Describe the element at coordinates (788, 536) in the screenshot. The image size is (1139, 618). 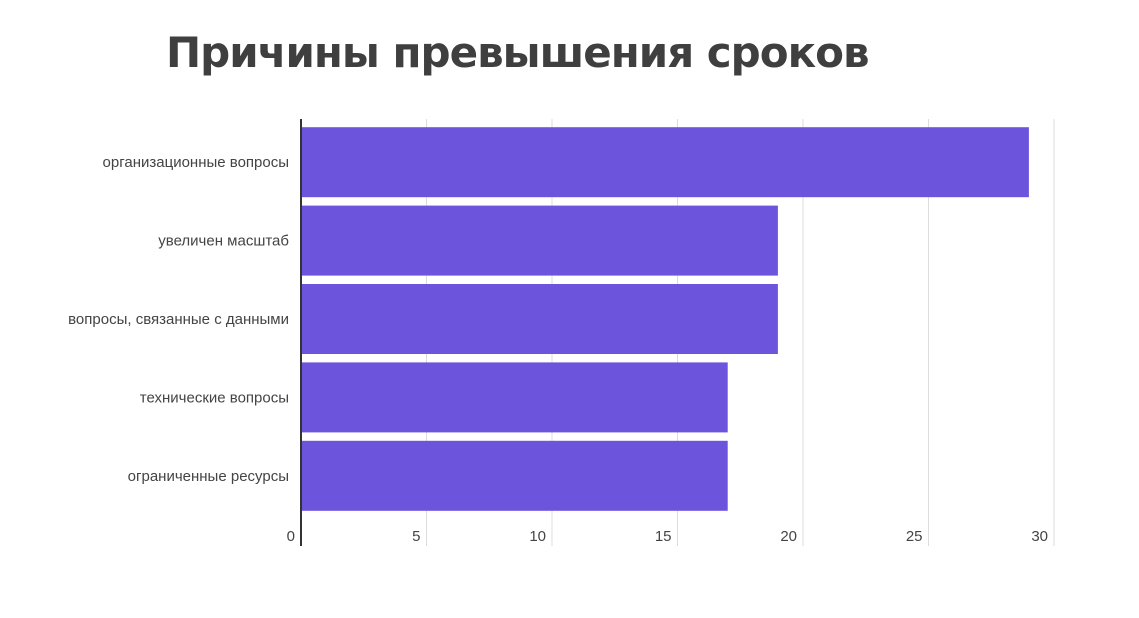
I see `x-tick-label: 20` at that location.